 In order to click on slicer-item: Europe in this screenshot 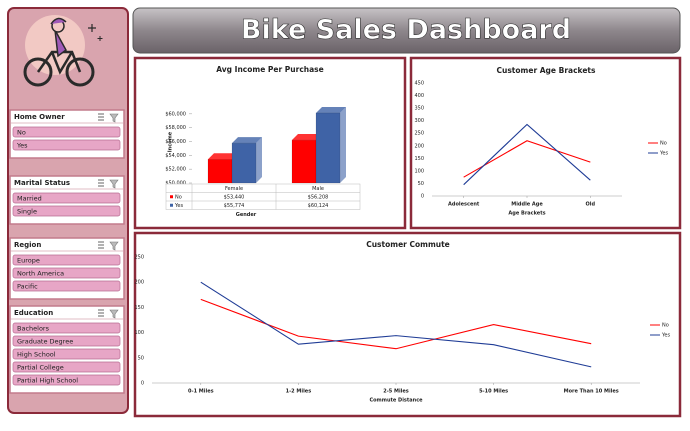, I will do `click(66, 260)`.